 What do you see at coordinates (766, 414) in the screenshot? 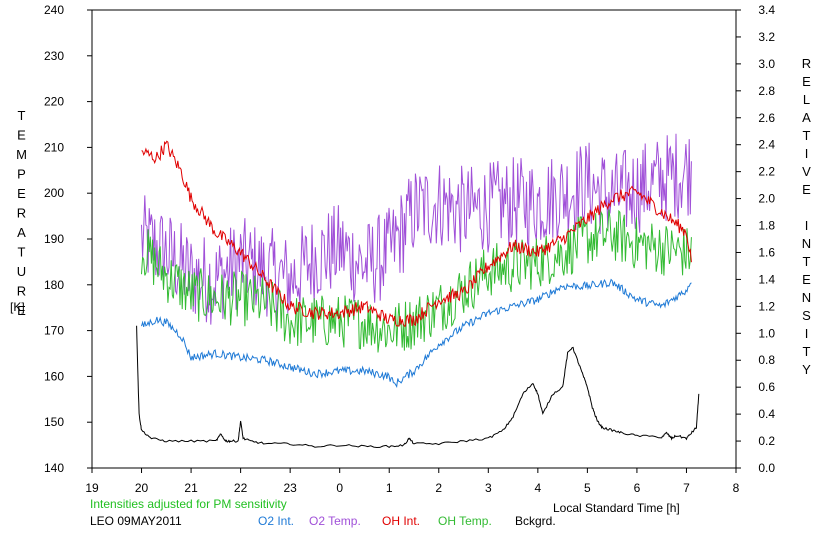
I see `right-y-tick-label: 0.4` at bounding box center [766, 414].